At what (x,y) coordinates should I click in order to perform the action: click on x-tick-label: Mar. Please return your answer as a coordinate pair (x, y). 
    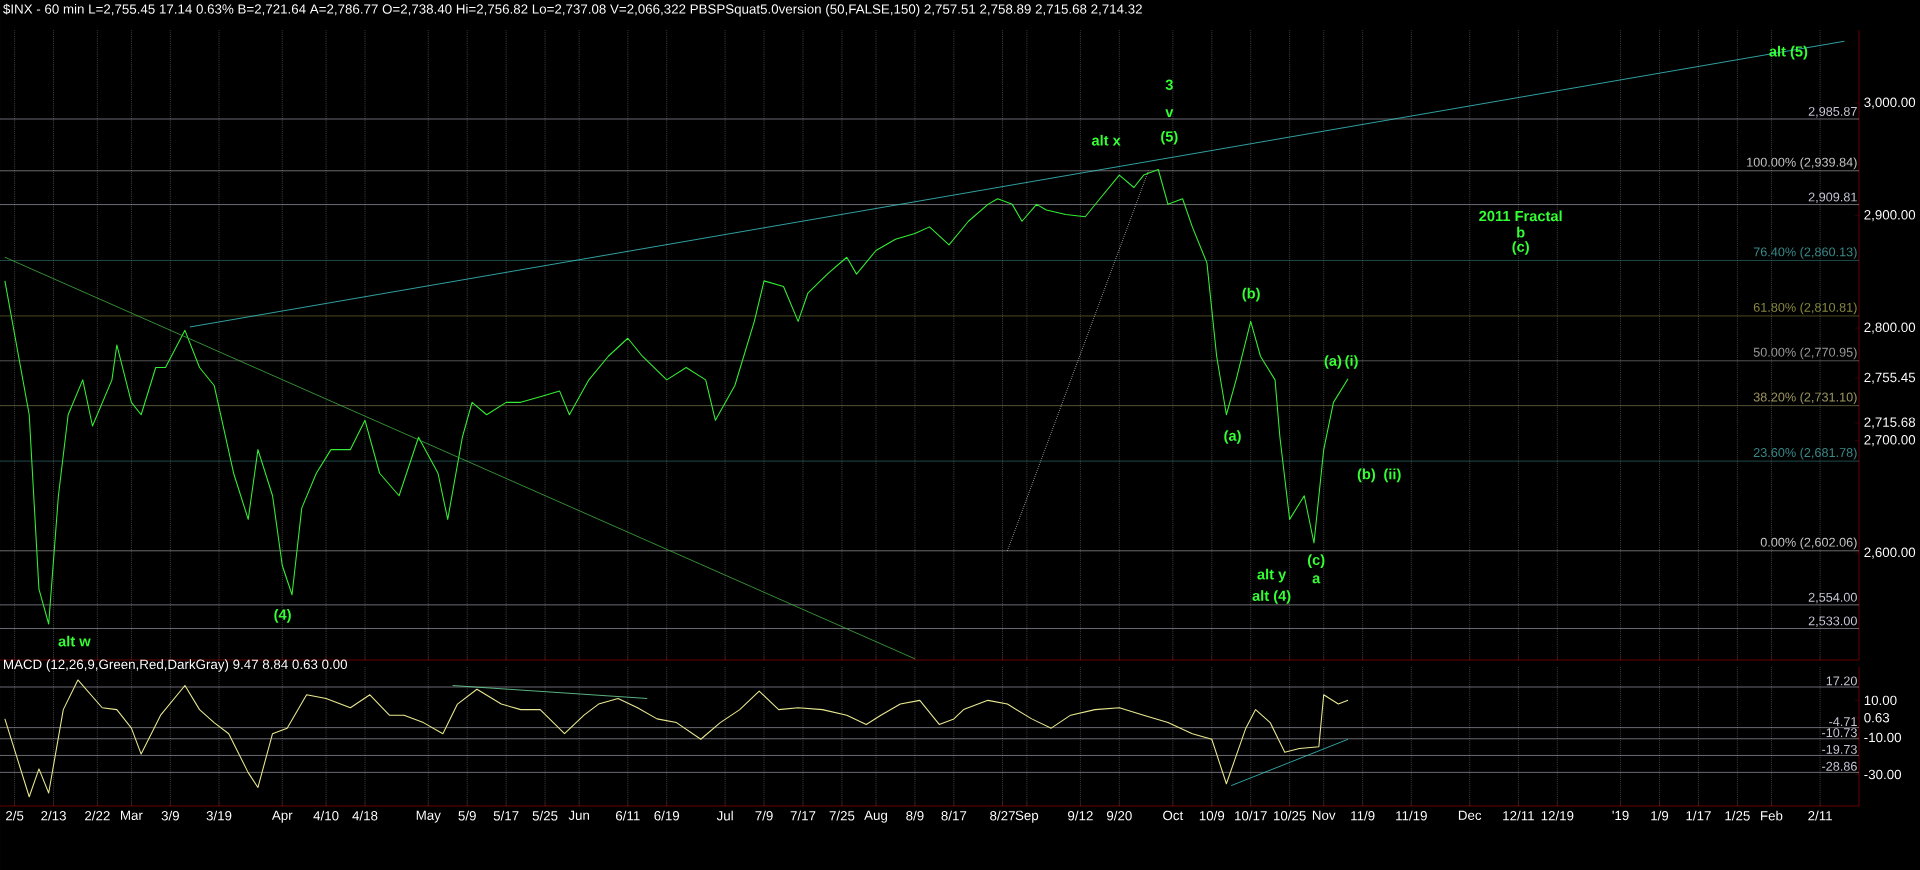
    Looking at the image, I should click on (132, 815).